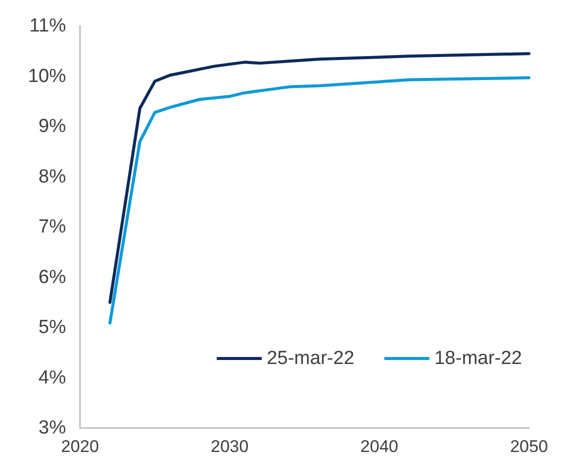 The image size is (565, 476). Describe the element at coordinates (310, 358) in the screenshot. I see `legend-label: 25-mar-22` at that location.